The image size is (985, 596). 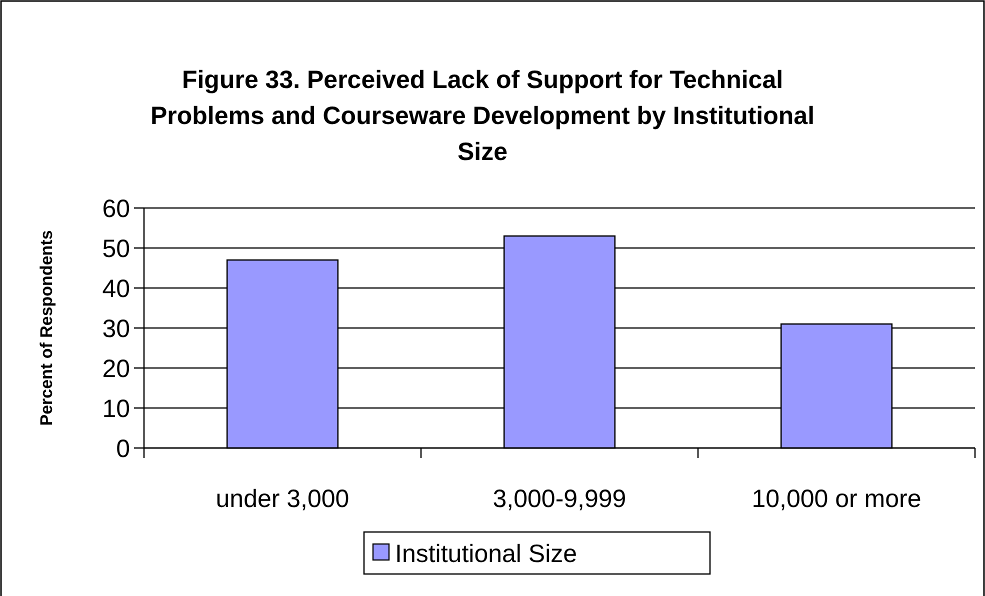 What do you see at coordinates (559, 499) in the screenshot?
I see `x-tick-label: 3,000-9,999` at bounding box center [559, 499].